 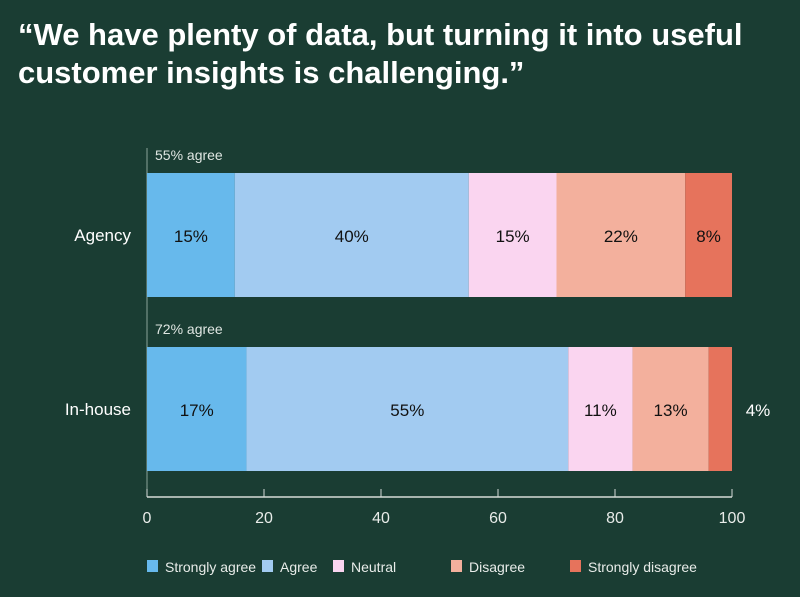 I want to click on data-label: 55%, so click(x=407, y=410).